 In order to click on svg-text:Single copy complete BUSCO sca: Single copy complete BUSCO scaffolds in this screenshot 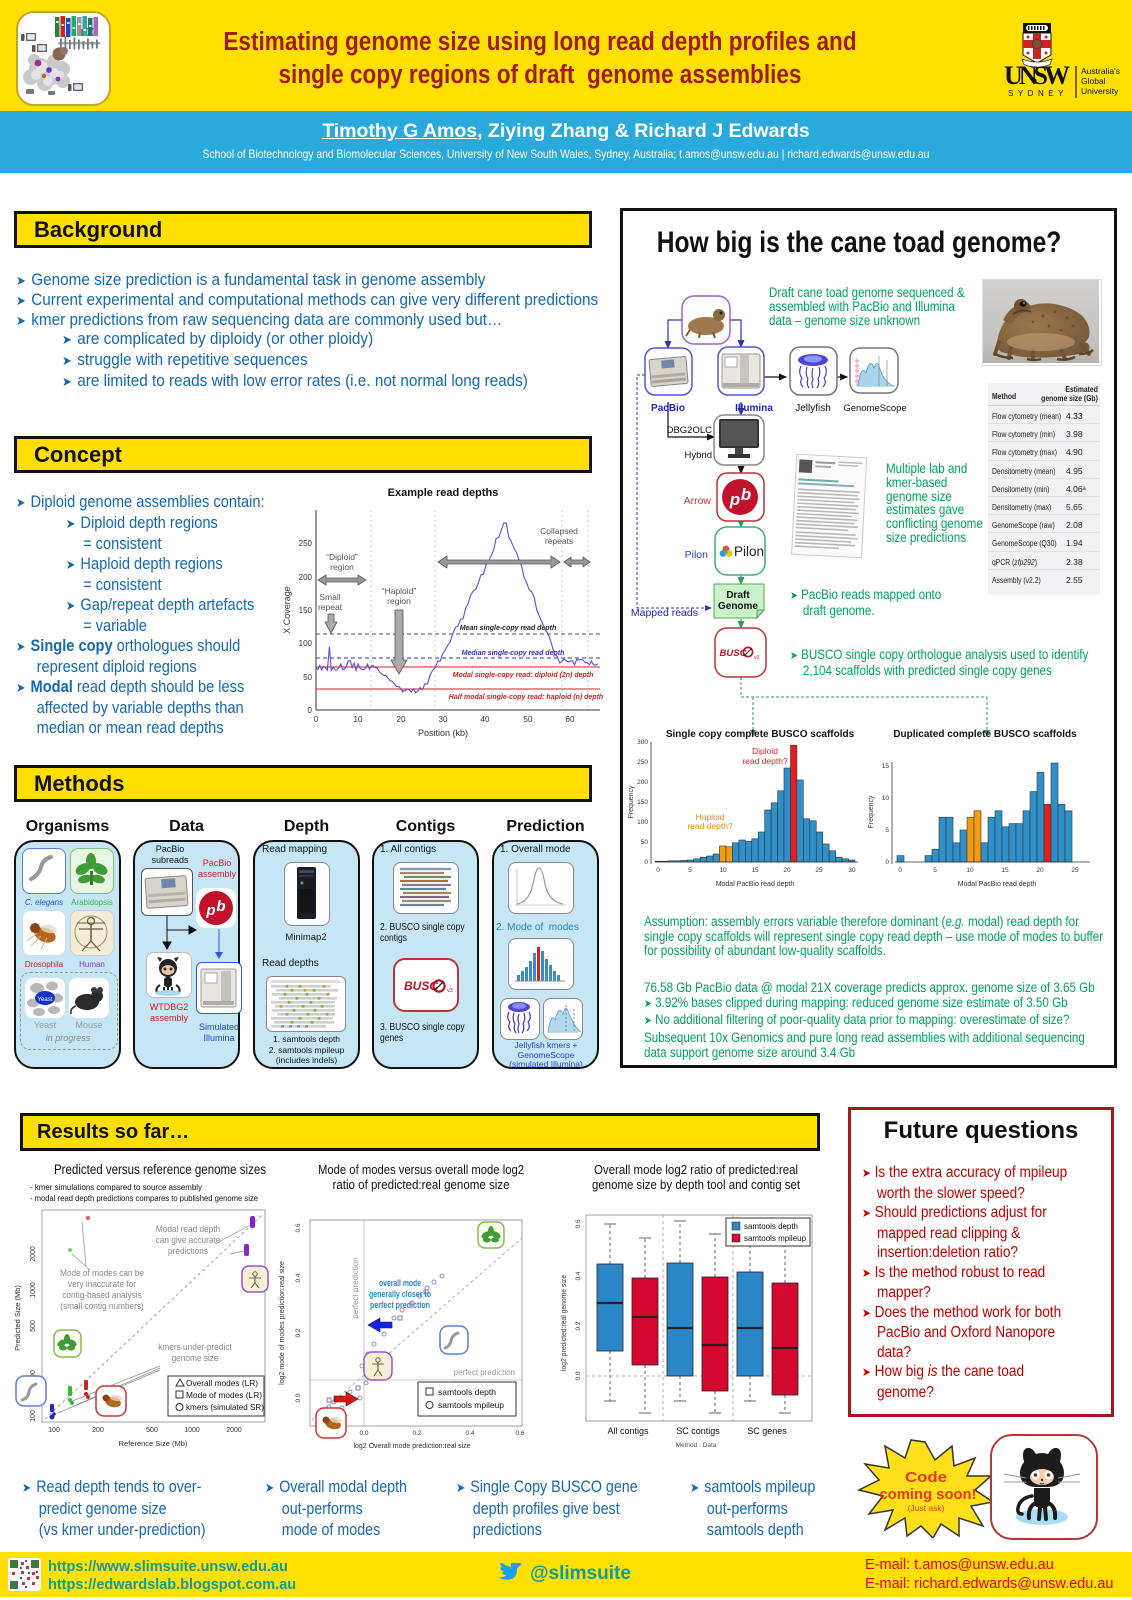, I will do `click(760, 734)`.